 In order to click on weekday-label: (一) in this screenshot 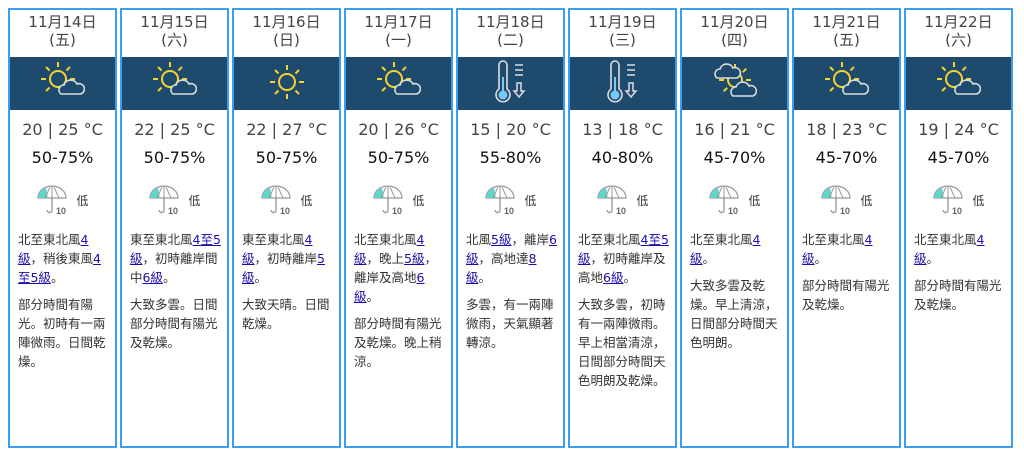, I will do `click(398, 40)`.